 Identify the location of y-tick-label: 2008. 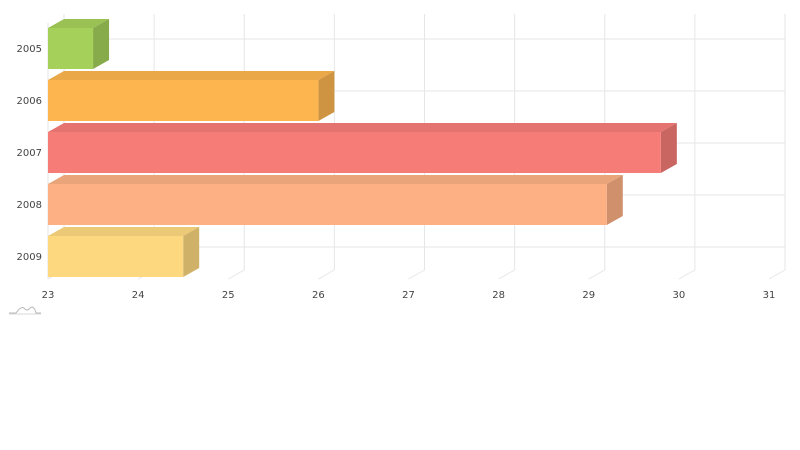
(29, 205).